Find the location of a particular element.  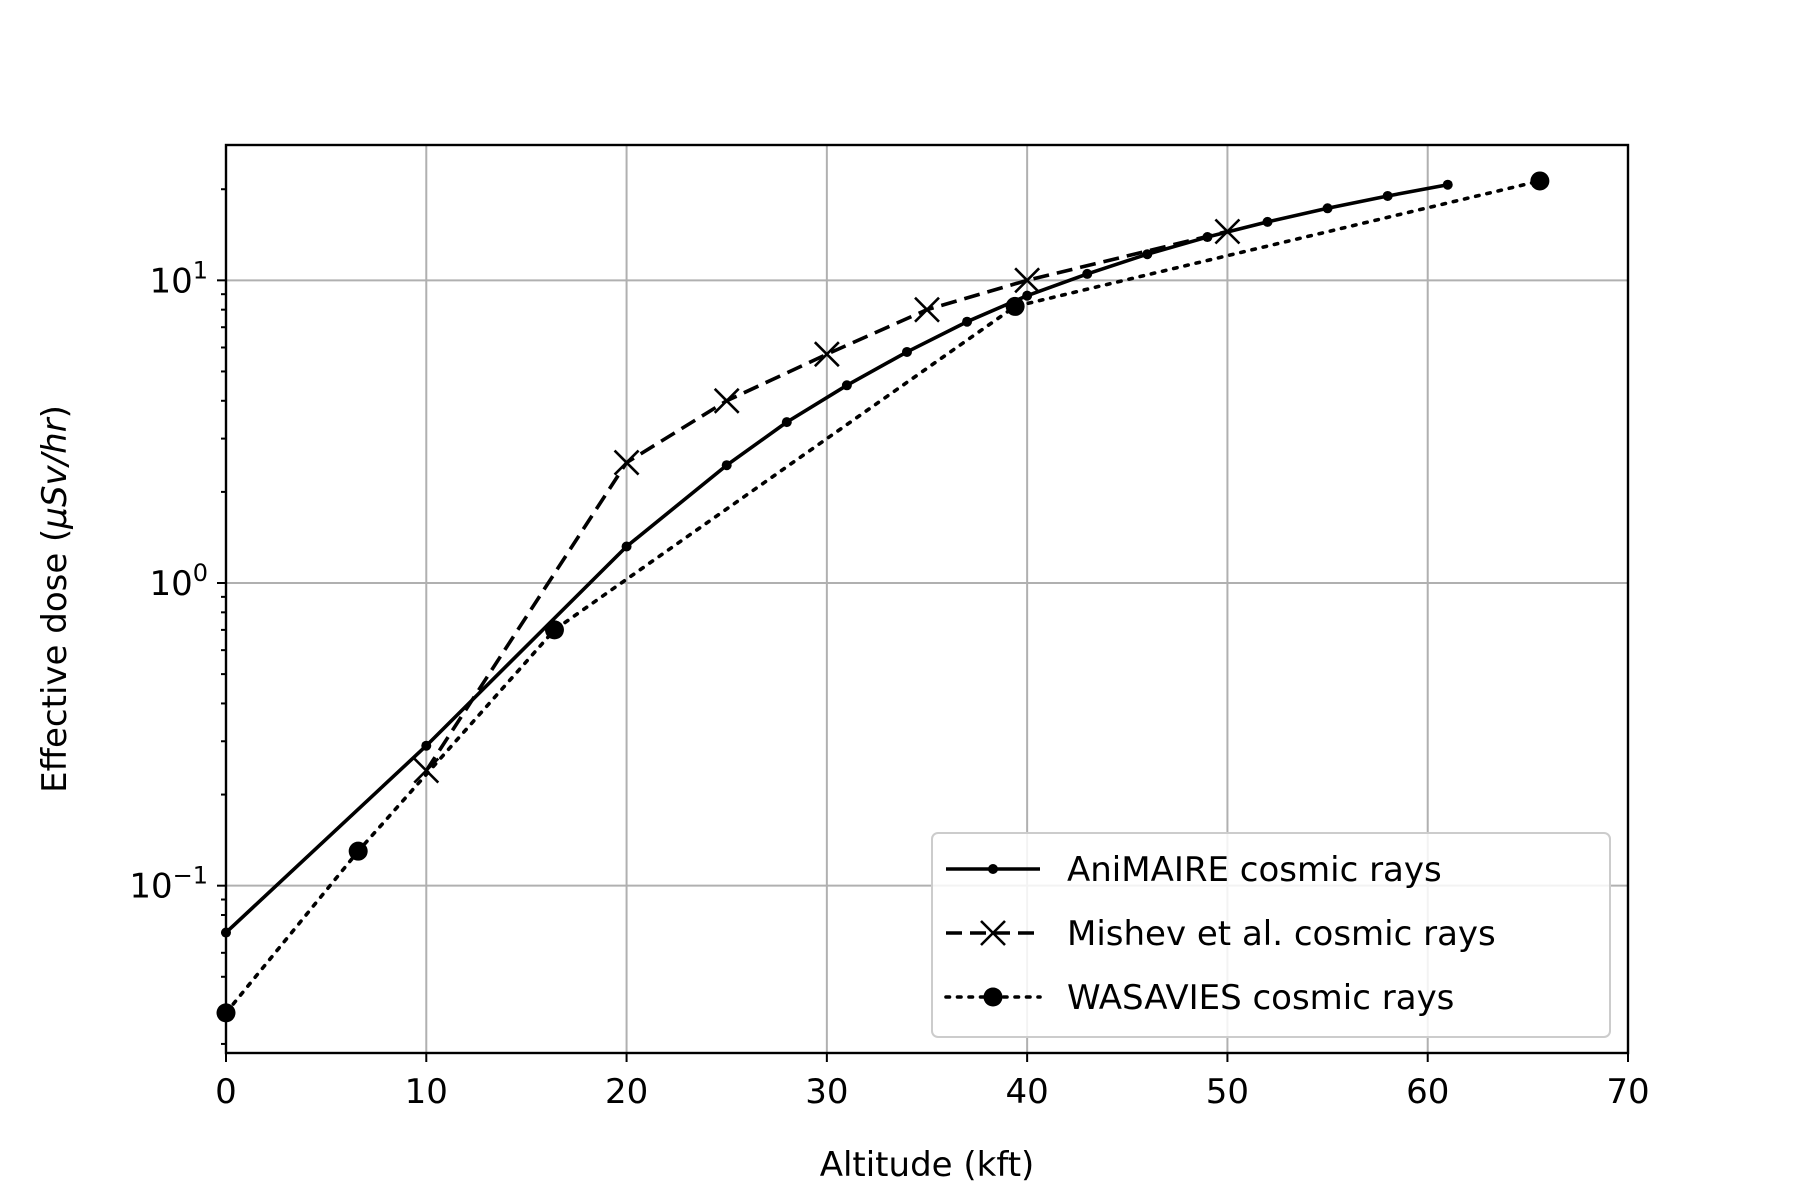

x-tick-label: 50 is located at coordinates (1227, 1092).